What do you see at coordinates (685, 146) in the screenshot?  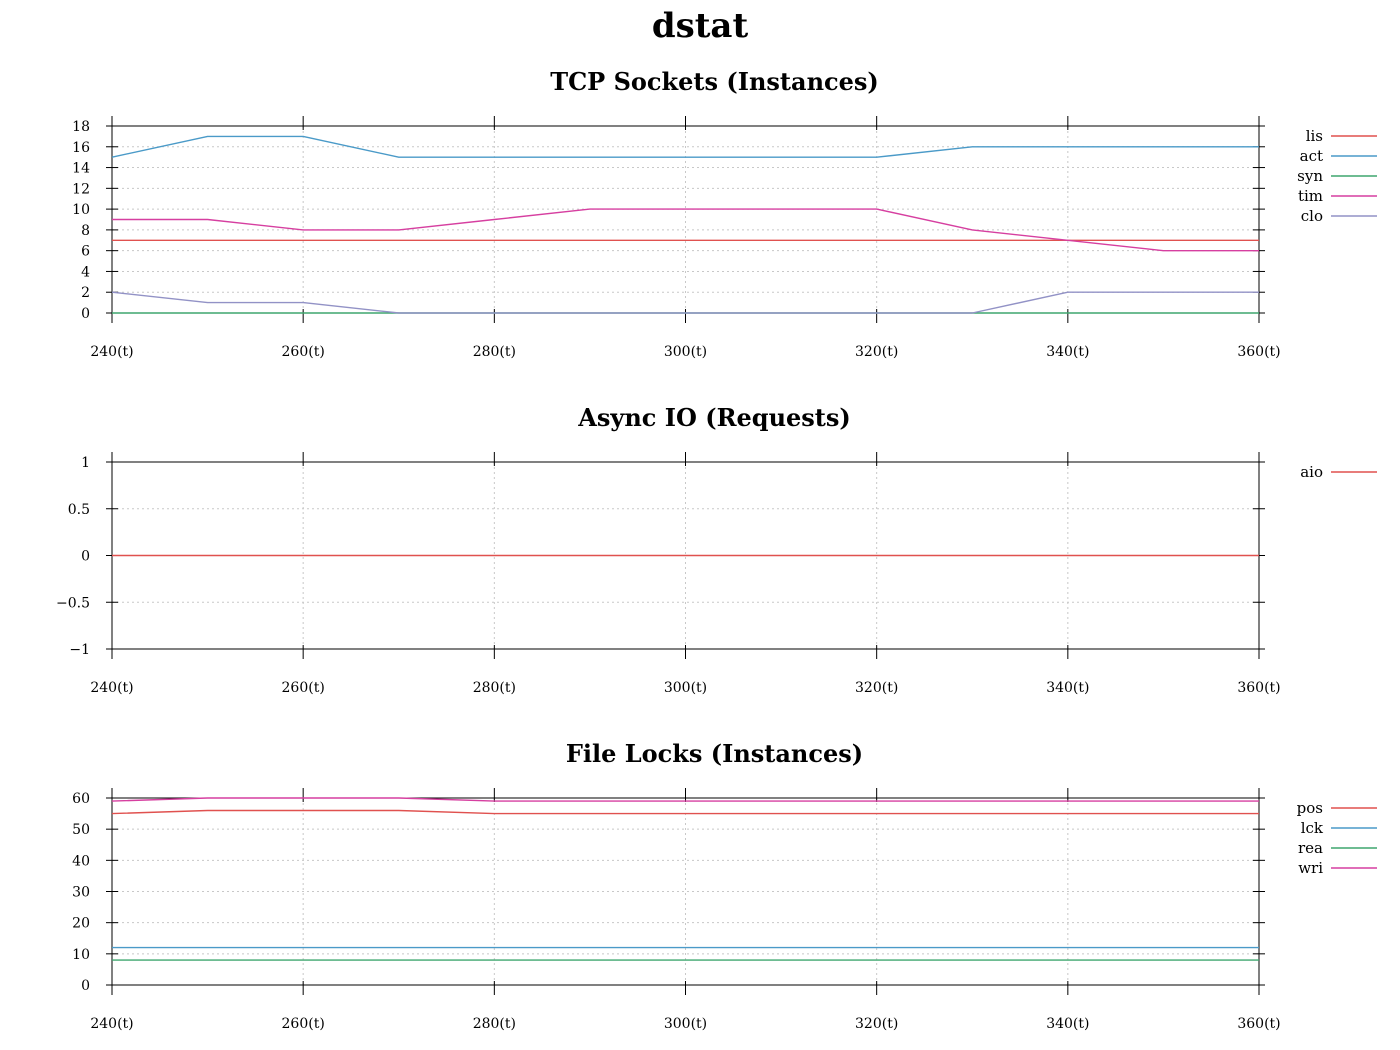 I see `series-line-act` at bounding box center [685, 146].